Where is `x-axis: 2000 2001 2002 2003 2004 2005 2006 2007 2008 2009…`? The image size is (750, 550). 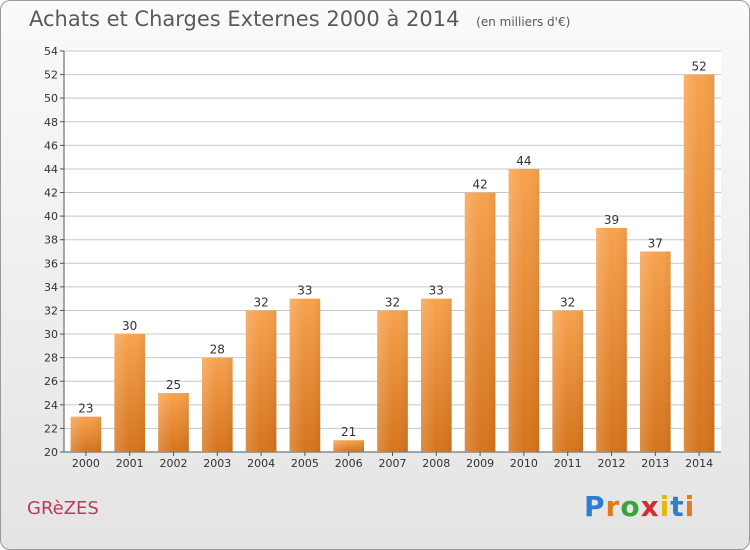 x-axis: 2000 2001 2002 2003 2004 2005 2006 2007 2008 2009… is located at coordinates (392, 461).